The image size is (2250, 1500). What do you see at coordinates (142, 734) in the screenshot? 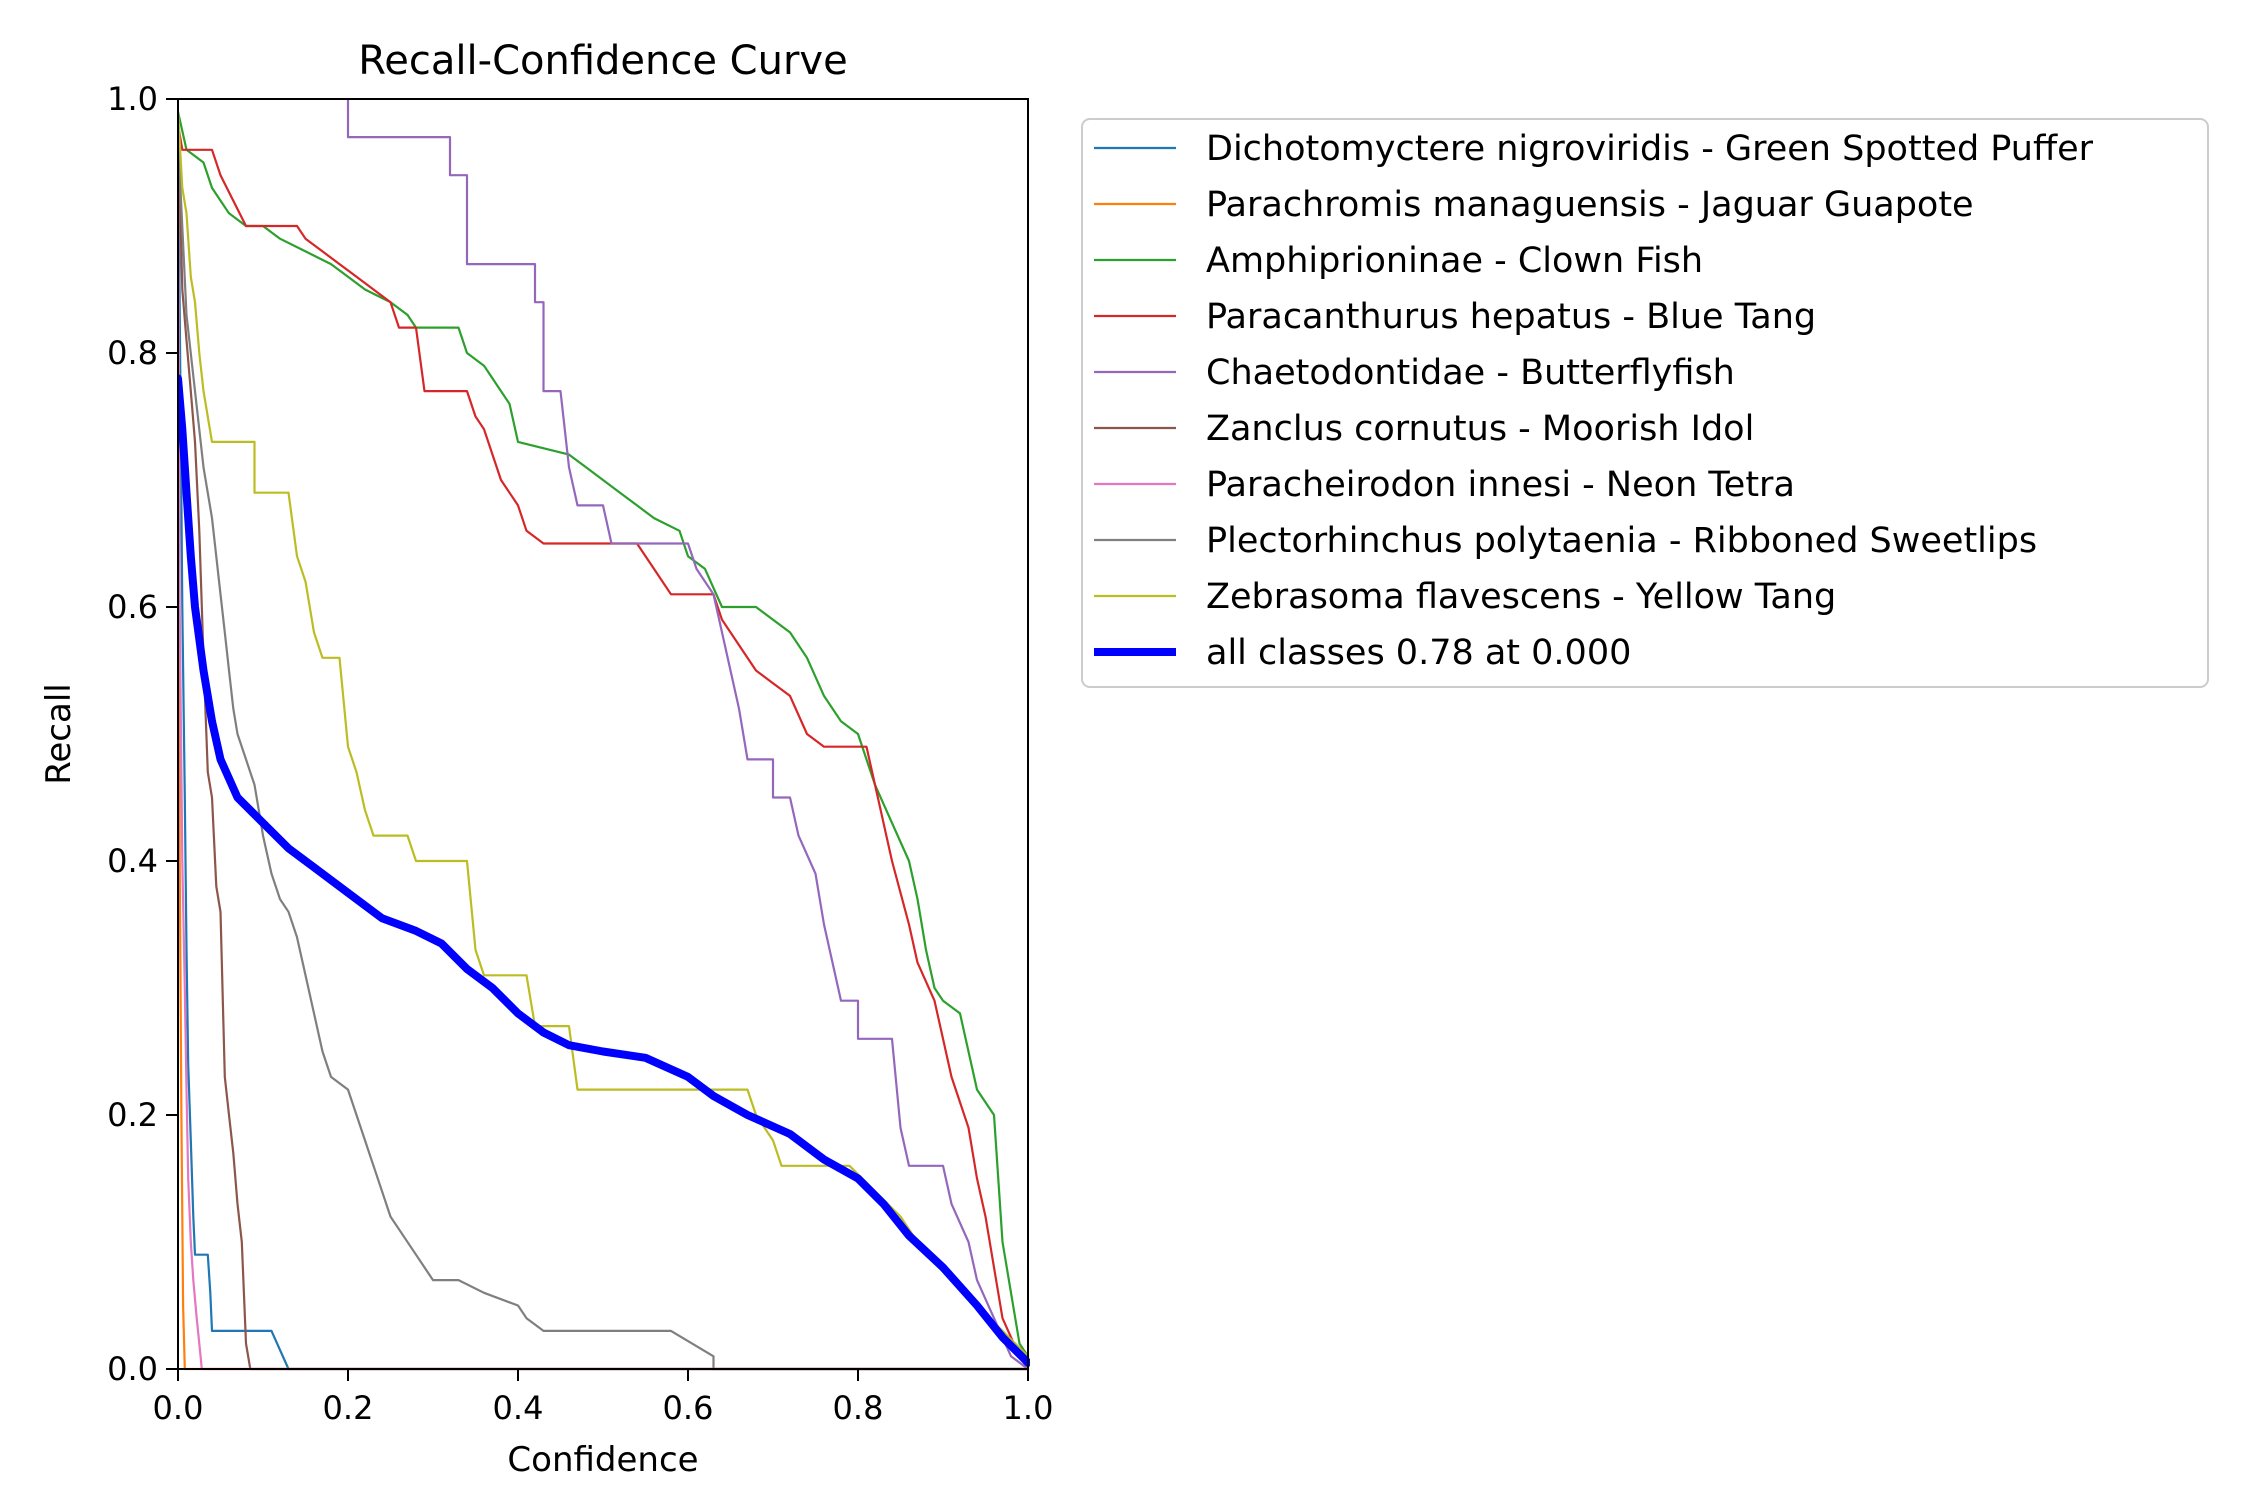
I see `y-axis-ticks: 0.0 0.2 0.4 0.6 0.8 1.0` at bounding box center [142, 734].